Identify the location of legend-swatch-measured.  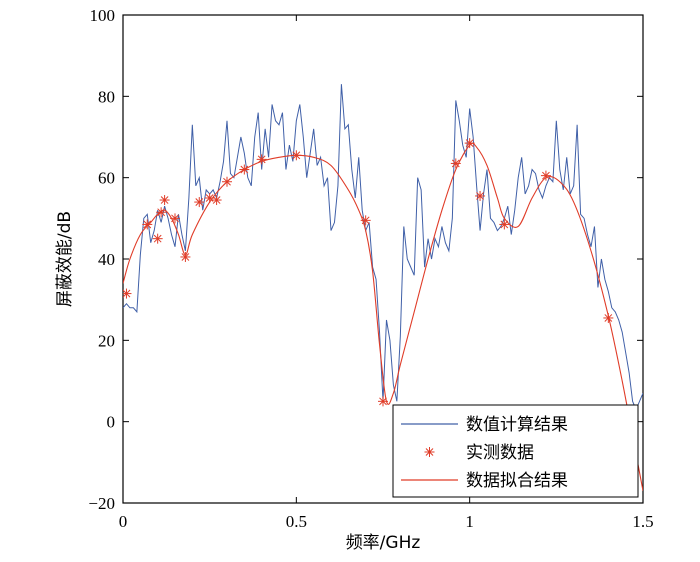
(429, 452).